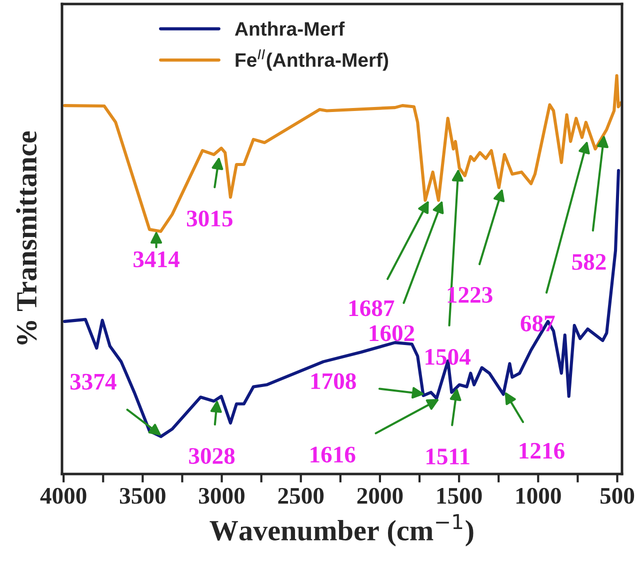 This screenshot has height=564, width=644. Describe the element at coordinates (26, 237) in the screenshot. I see `y-axis-title: % Transmittance` at that location.